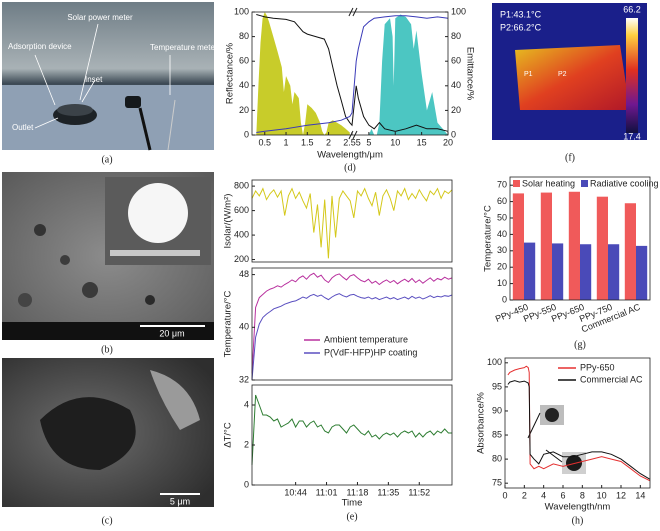  What do you see at coordinates (241, 234) in the screenshot?
I see `y-tick-label: 400` at bounding box center [241, 234].